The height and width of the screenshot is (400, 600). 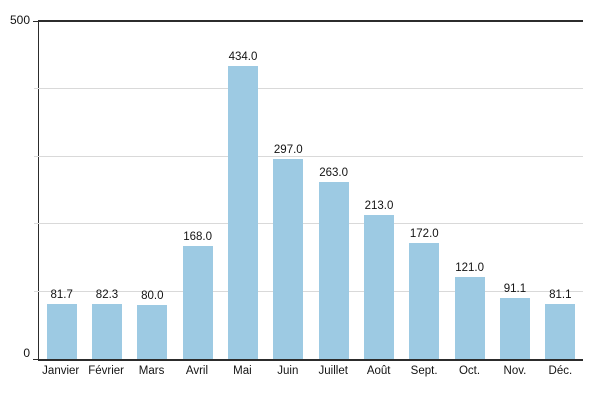 I want to click on bar-value-label: 121.0, so click(x=469, y=268).